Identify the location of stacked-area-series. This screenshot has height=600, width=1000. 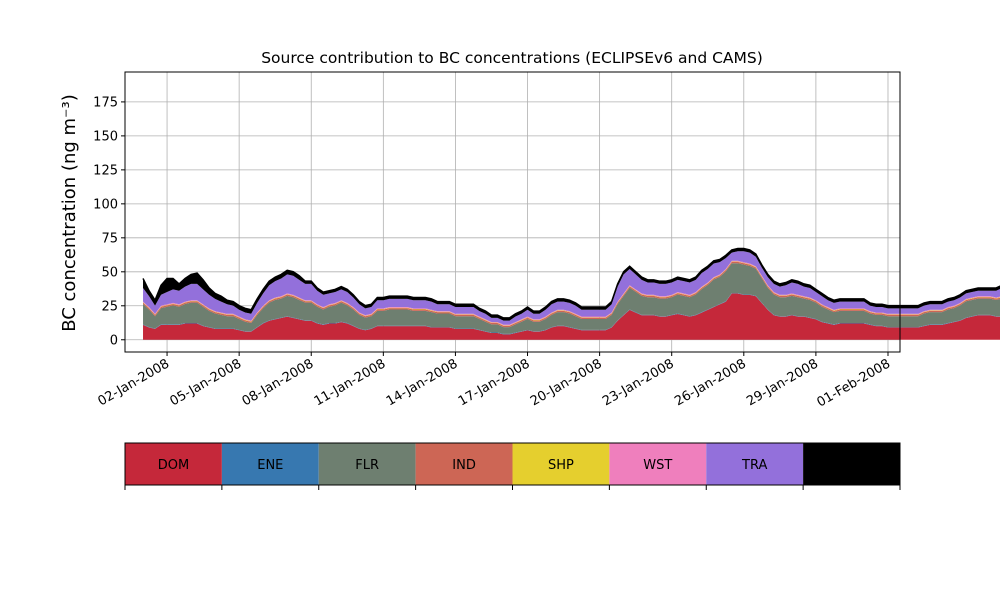
(571, 293).